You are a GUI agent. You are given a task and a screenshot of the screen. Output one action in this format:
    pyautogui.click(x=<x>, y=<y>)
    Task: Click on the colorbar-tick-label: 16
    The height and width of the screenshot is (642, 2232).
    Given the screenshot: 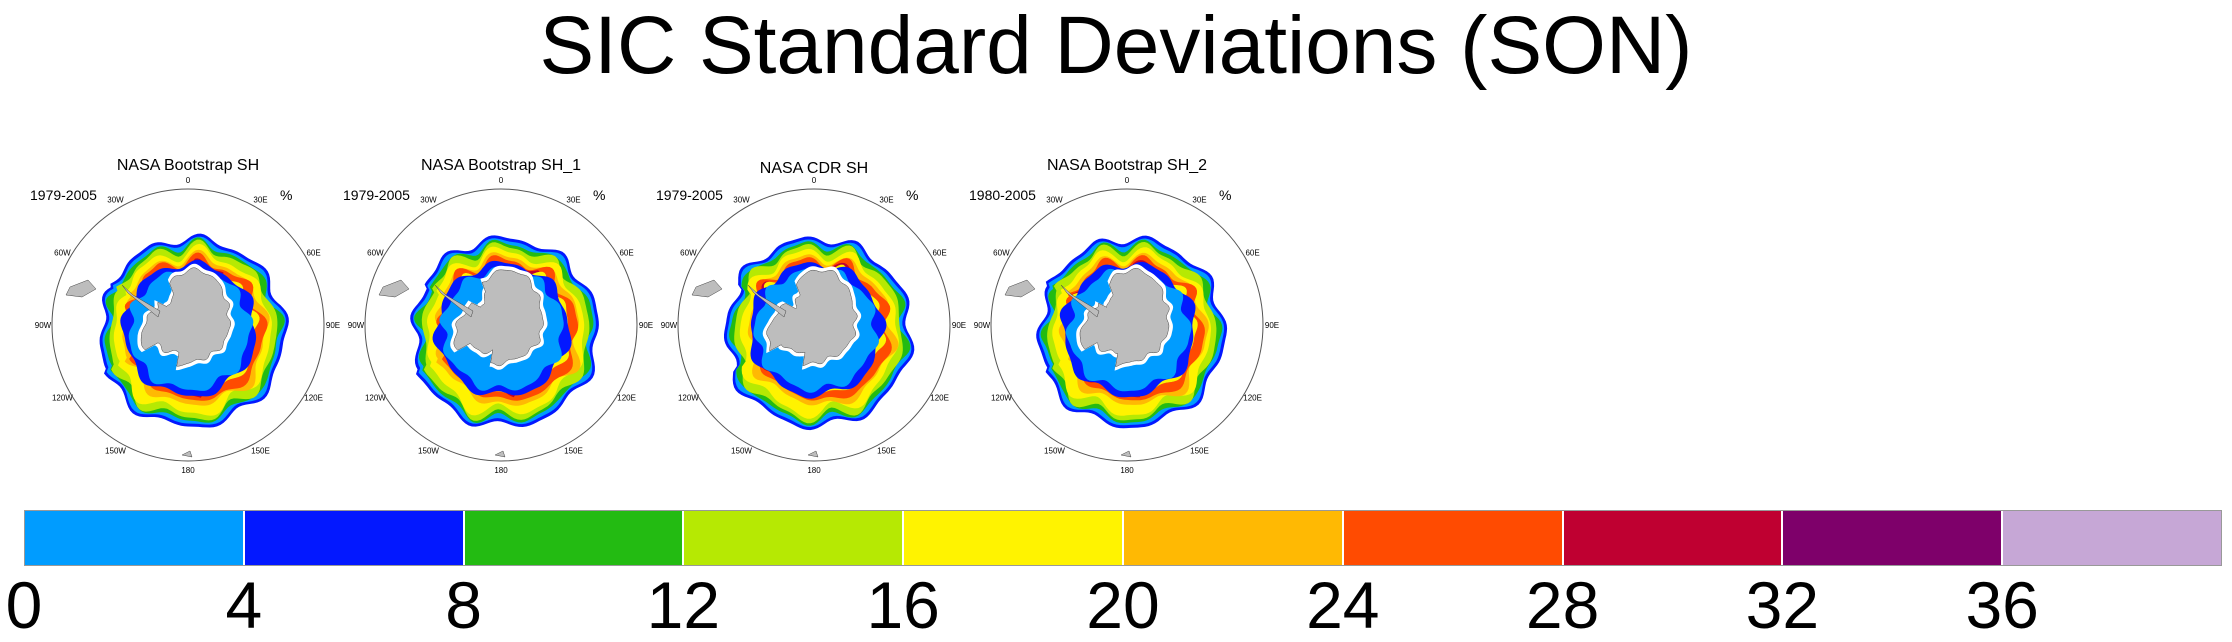 What is the action you would take?
    pyautogui.click(x=903, y=605)
    